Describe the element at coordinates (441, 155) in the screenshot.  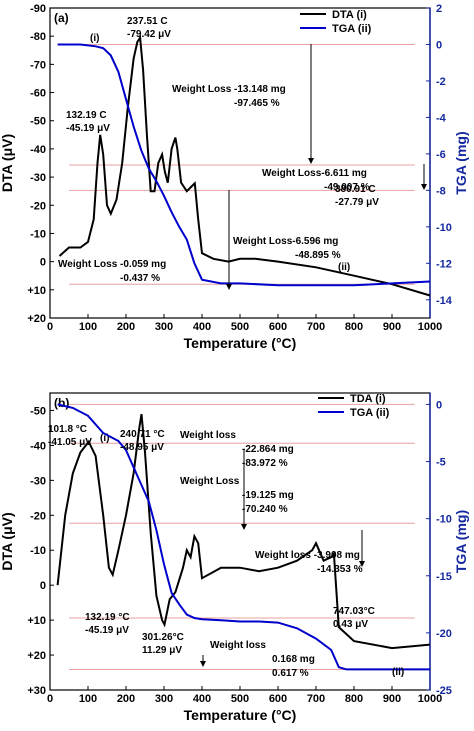
I see `y2-tick-label: -6` at that location.